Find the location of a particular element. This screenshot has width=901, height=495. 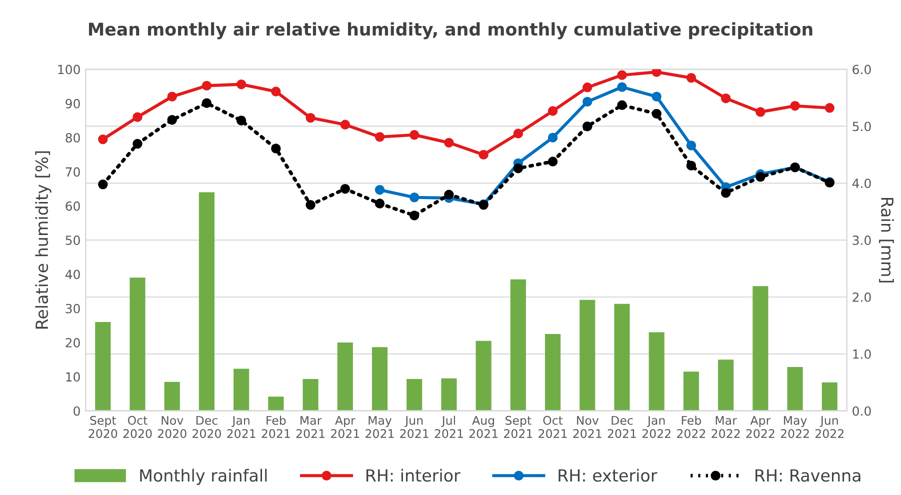

x-tick-label: Jun 2021 is located at coordinates (414, 427).